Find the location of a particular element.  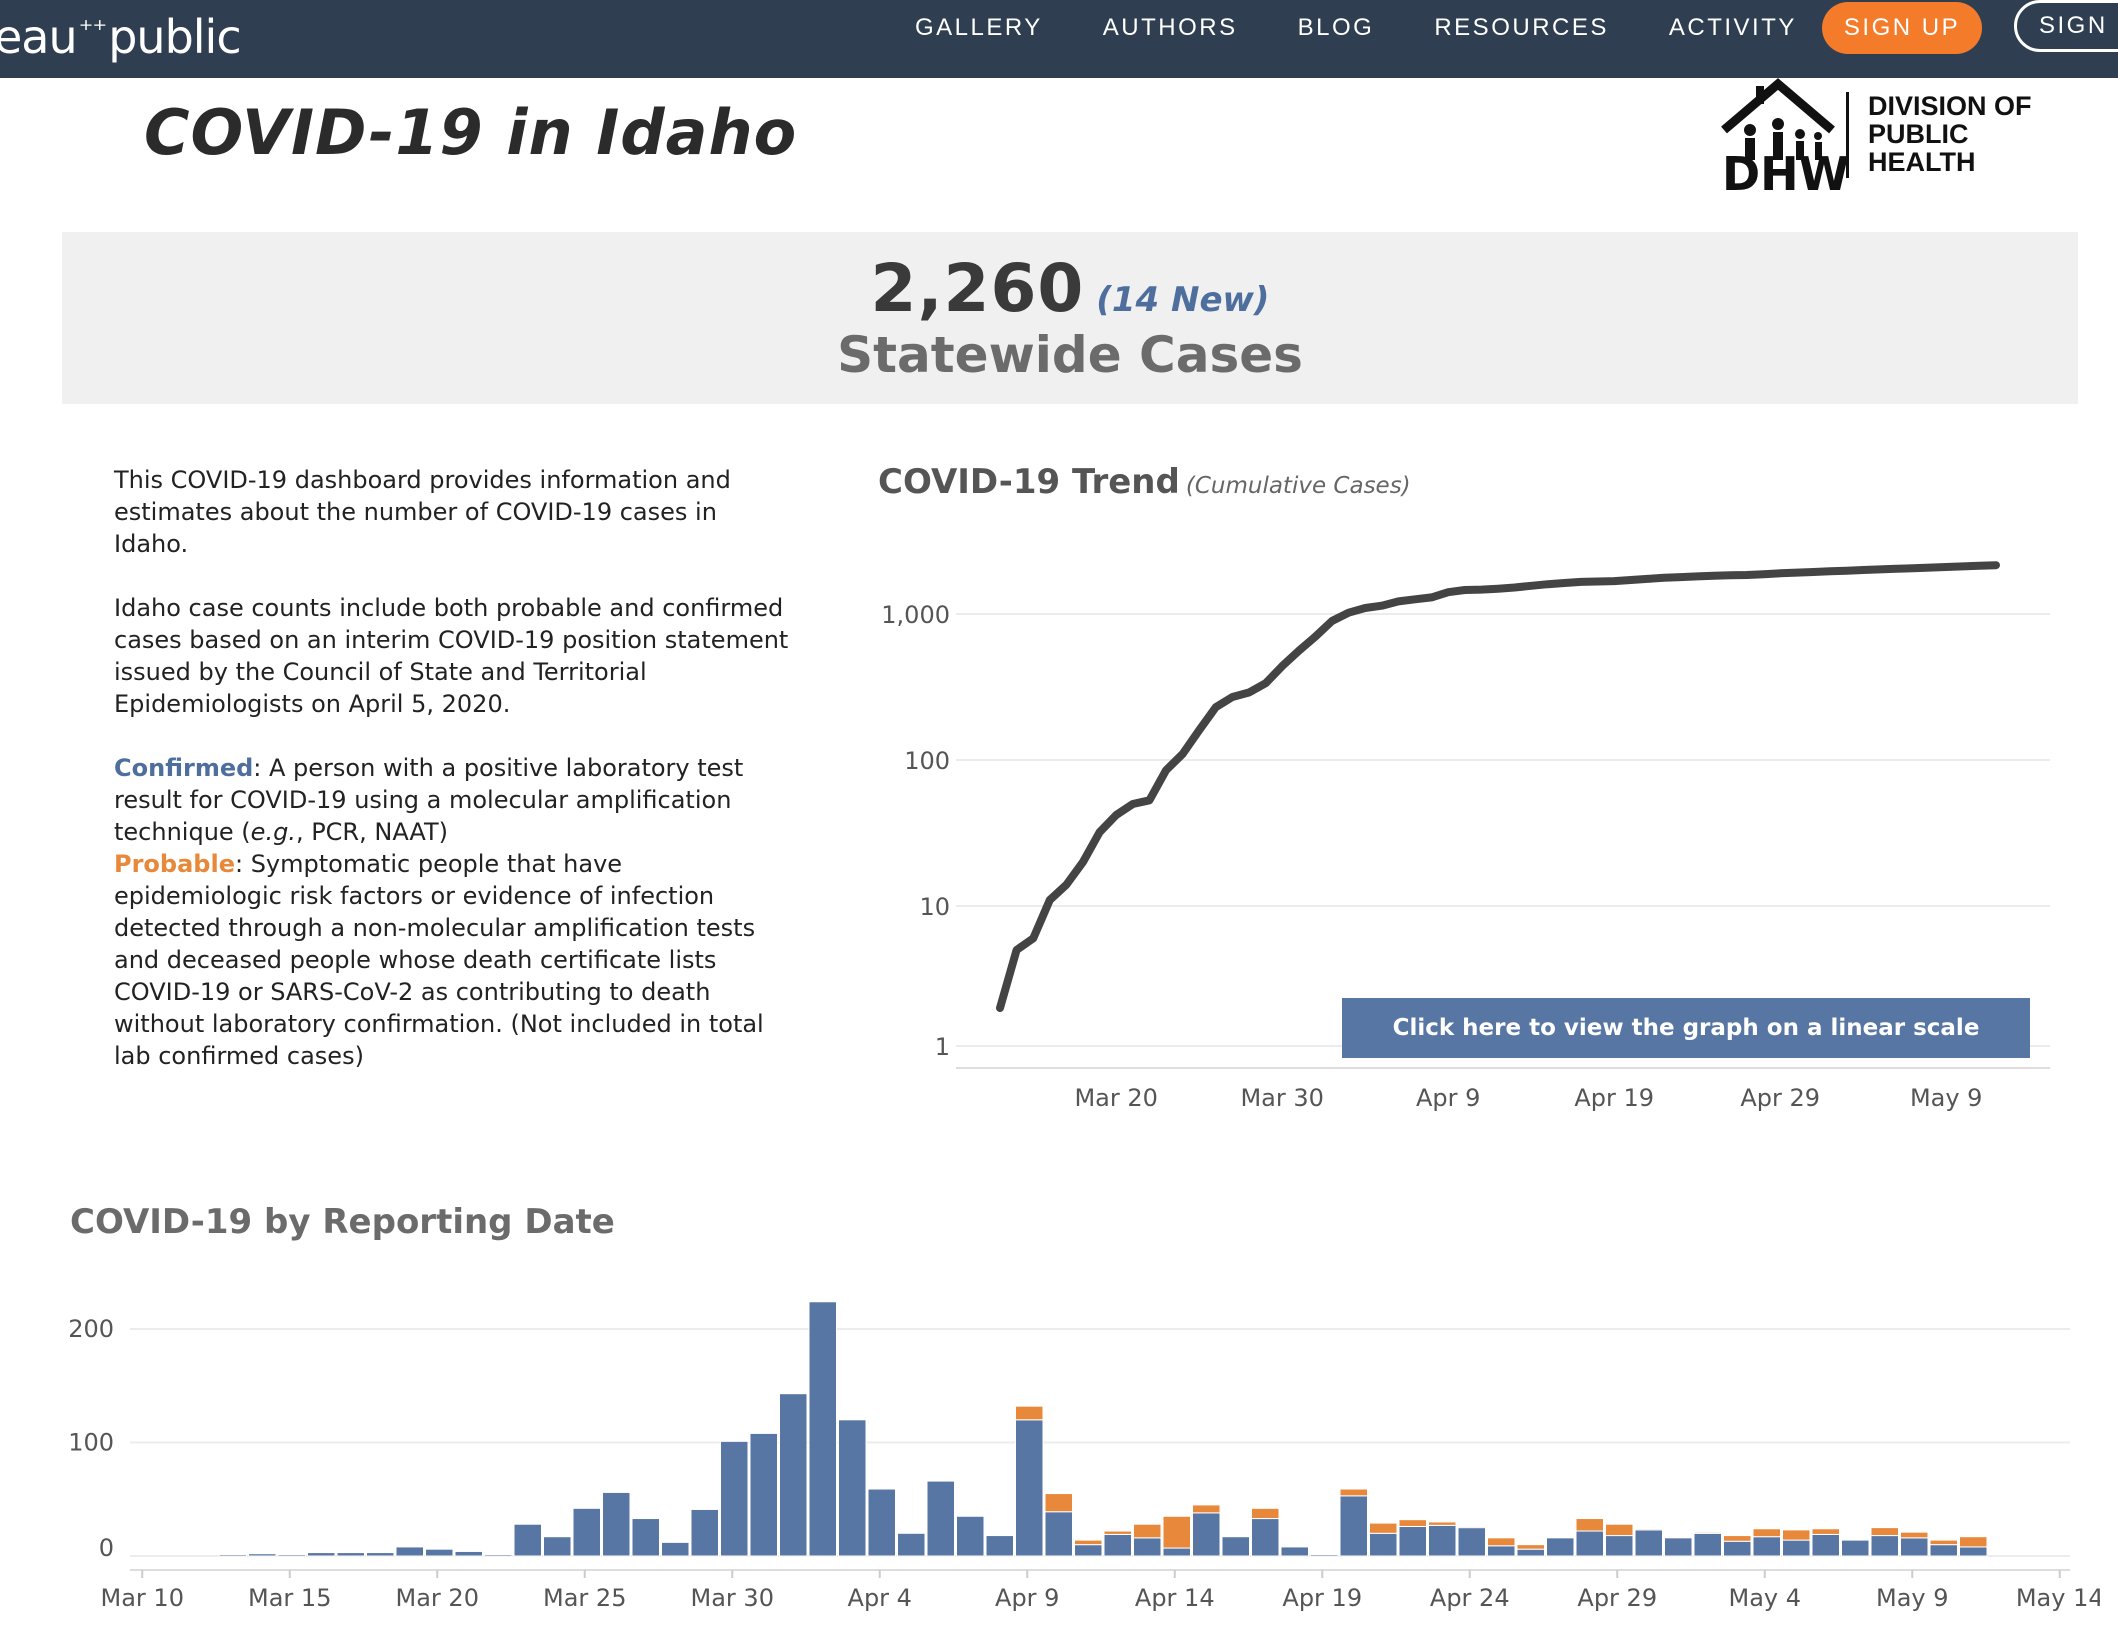

bars-x-tick-label: Apr 29 is located at coordinates (1617, 1598).